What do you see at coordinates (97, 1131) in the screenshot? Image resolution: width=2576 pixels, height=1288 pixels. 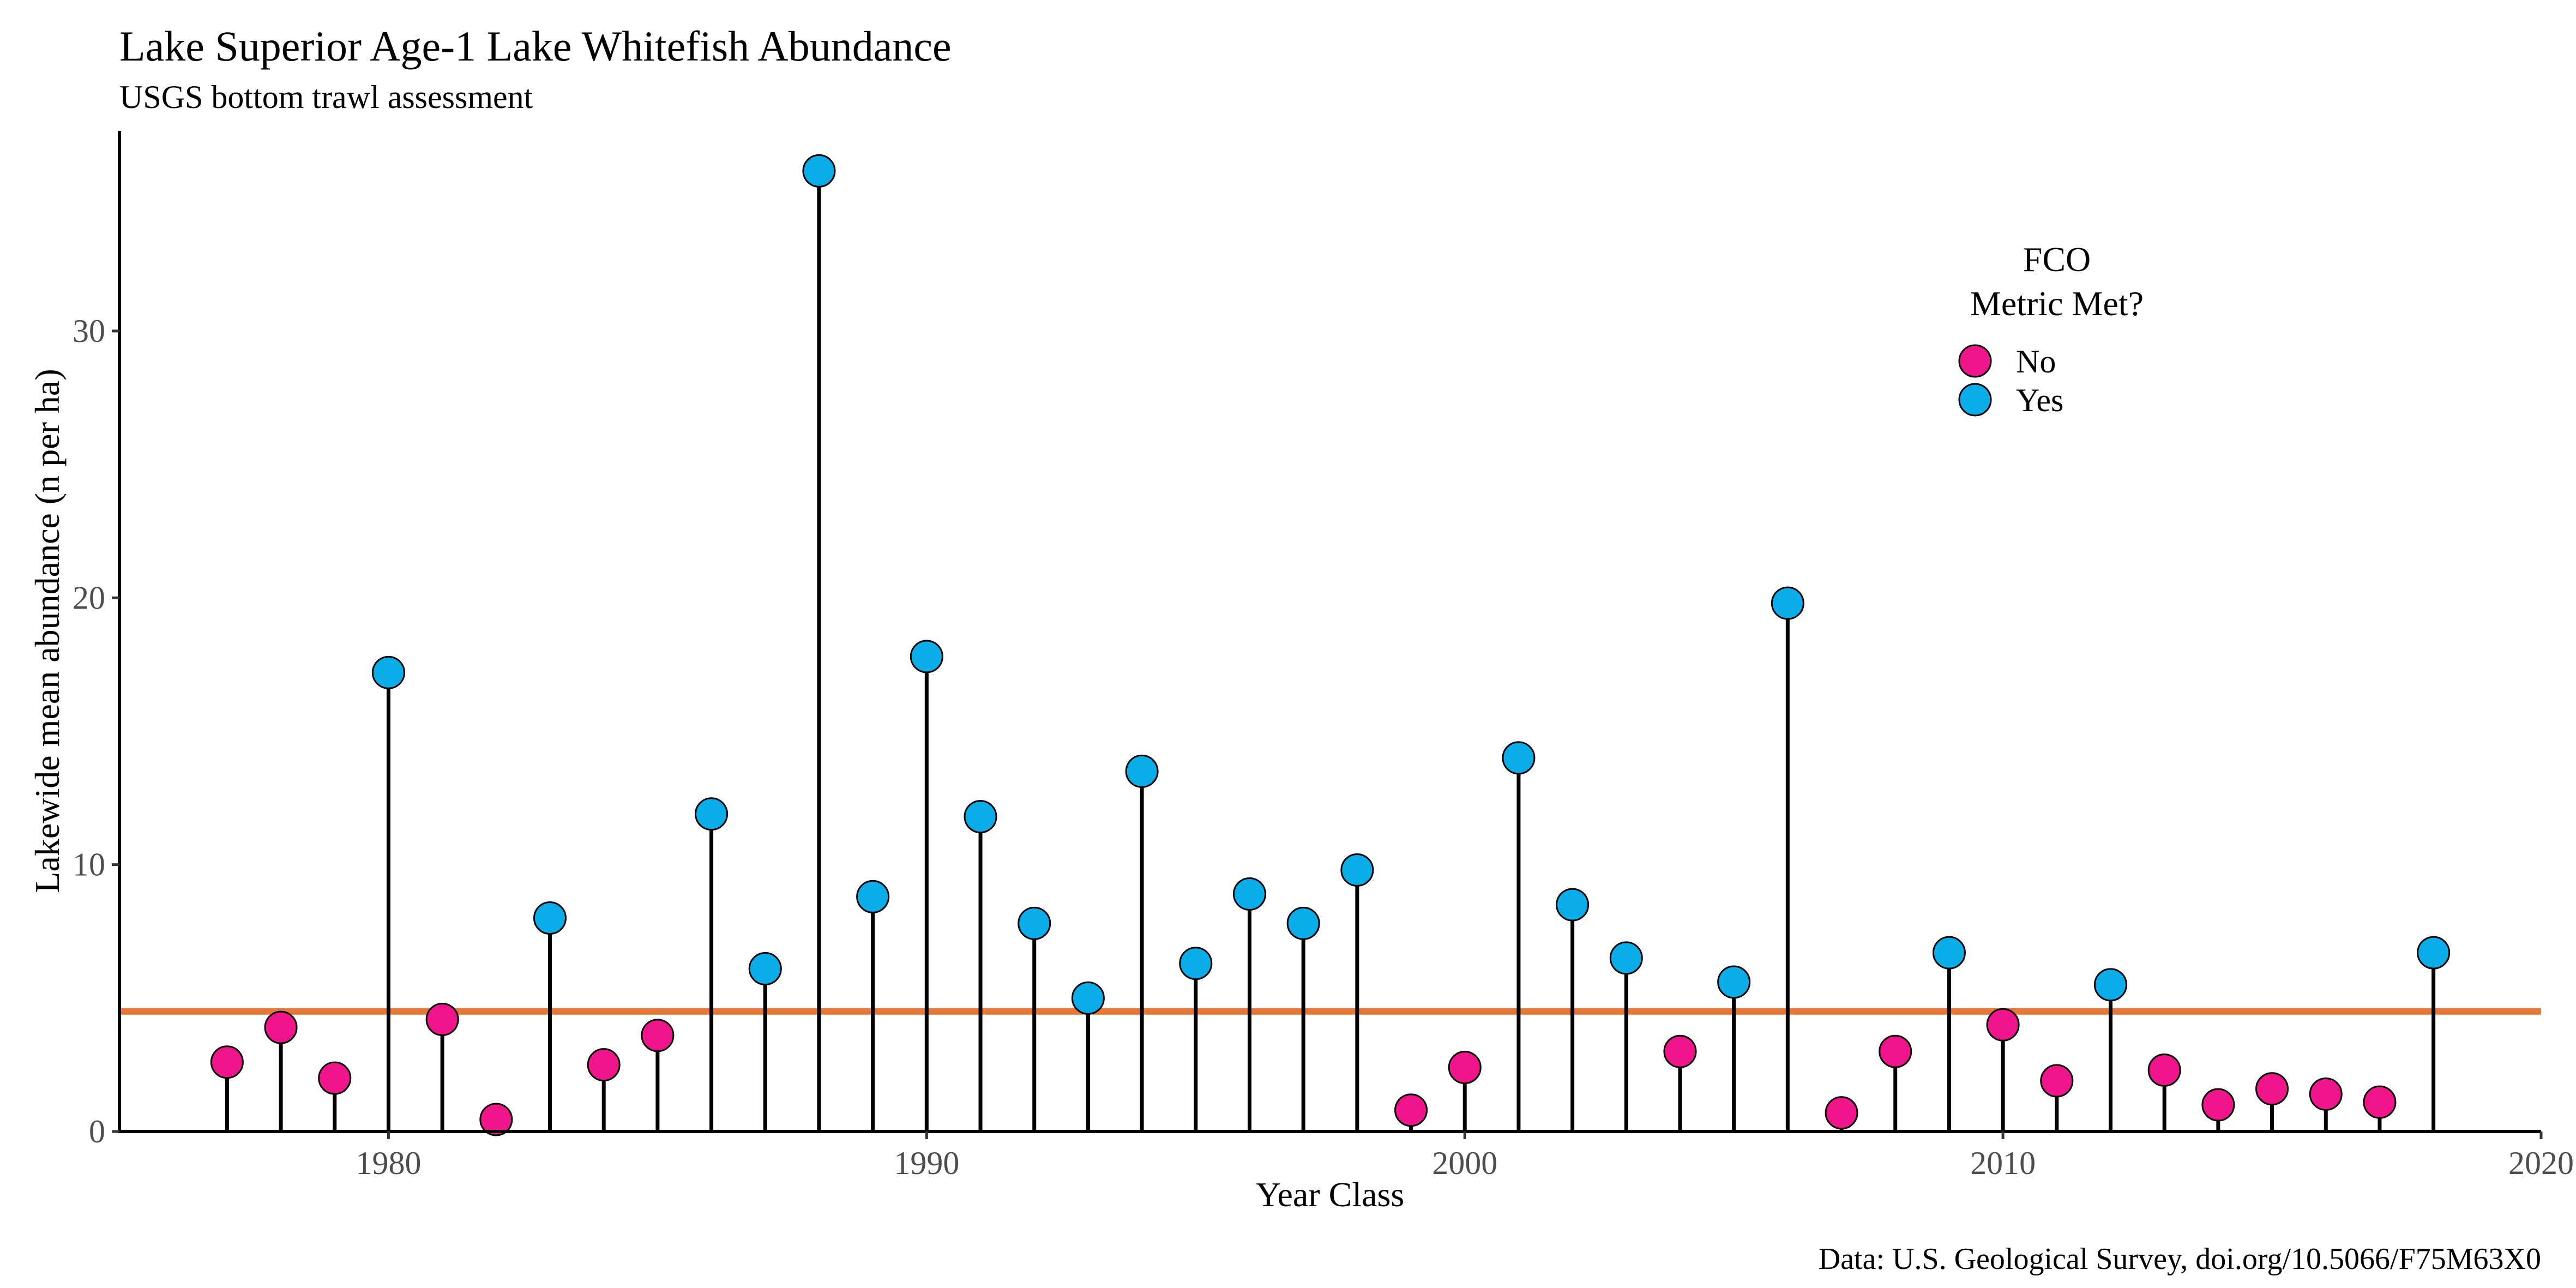 I see `y-tick-label-0: 0` at bounding box center [97, 1131].